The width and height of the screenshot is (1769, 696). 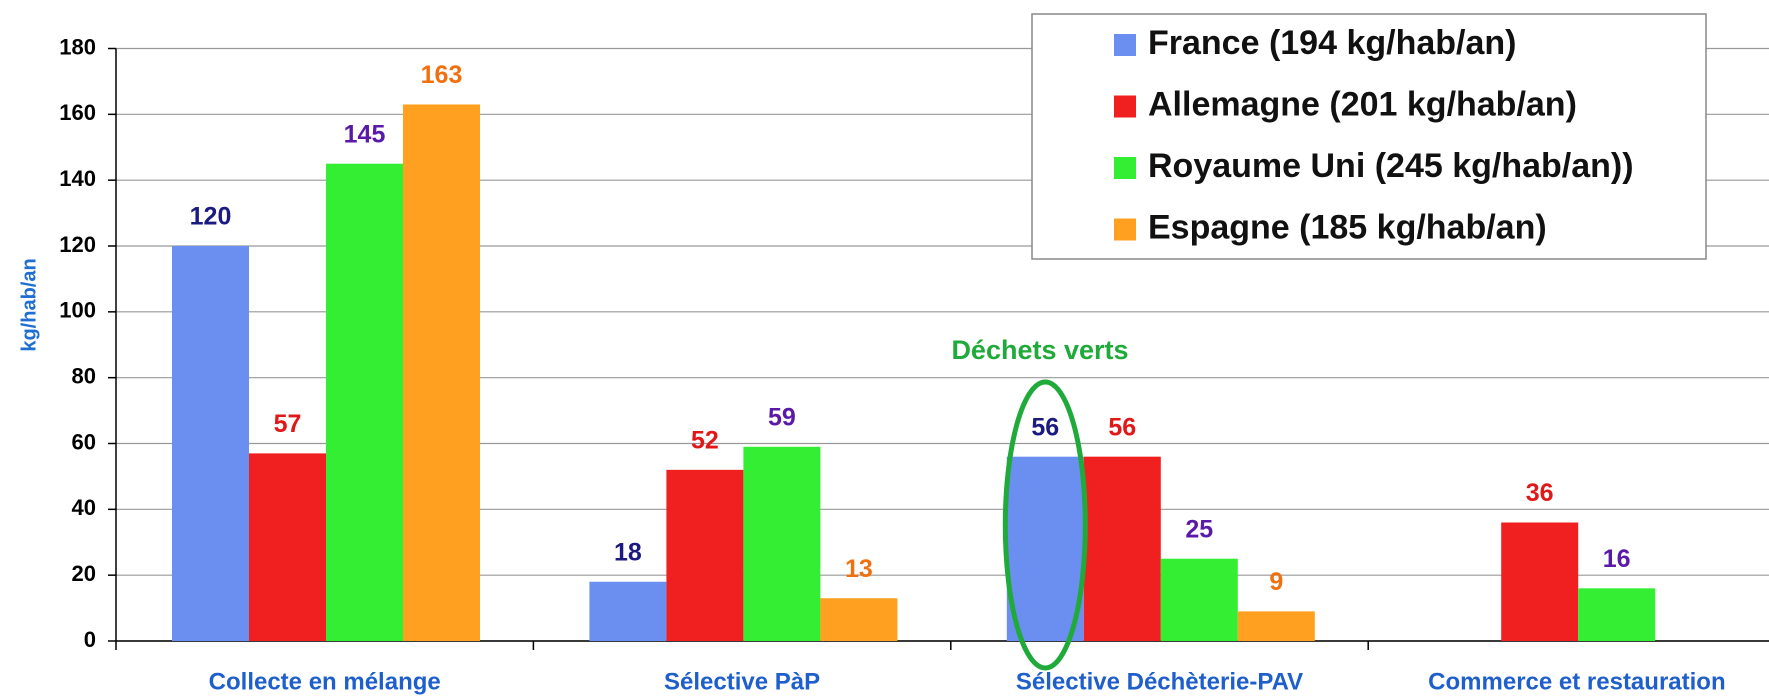 What do you see at coordinates (29, 304) in the screenshot?
I see `y-axis-label: kg/hab/an` at bounding box center [29, 304].